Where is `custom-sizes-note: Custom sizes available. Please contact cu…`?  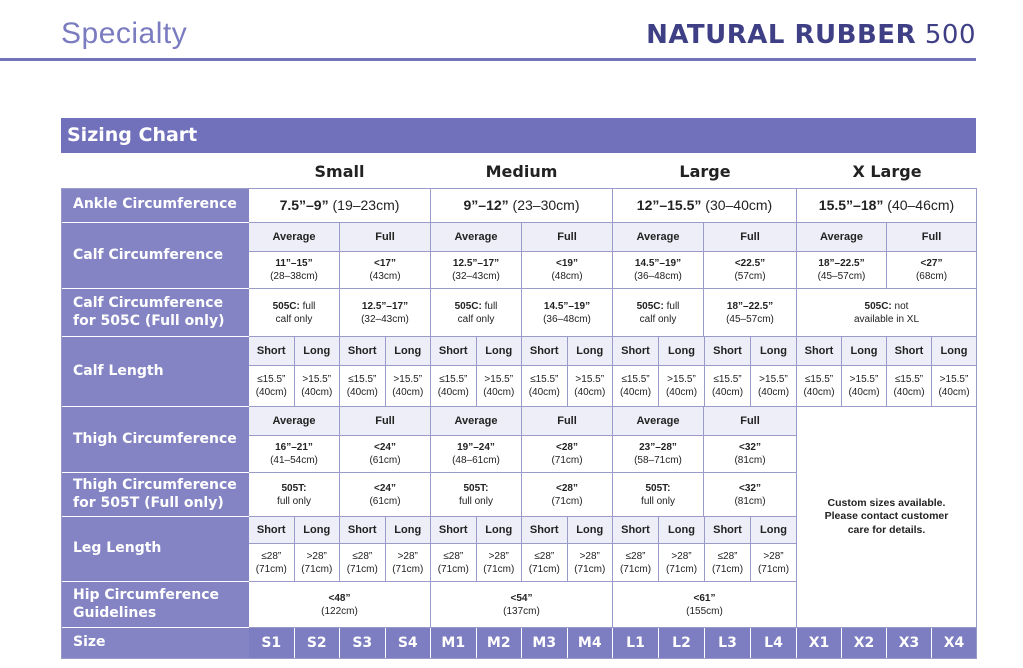 custom-sizes-note: Custom sizes available. Please contact cu… is located at coordinates (887, 517).